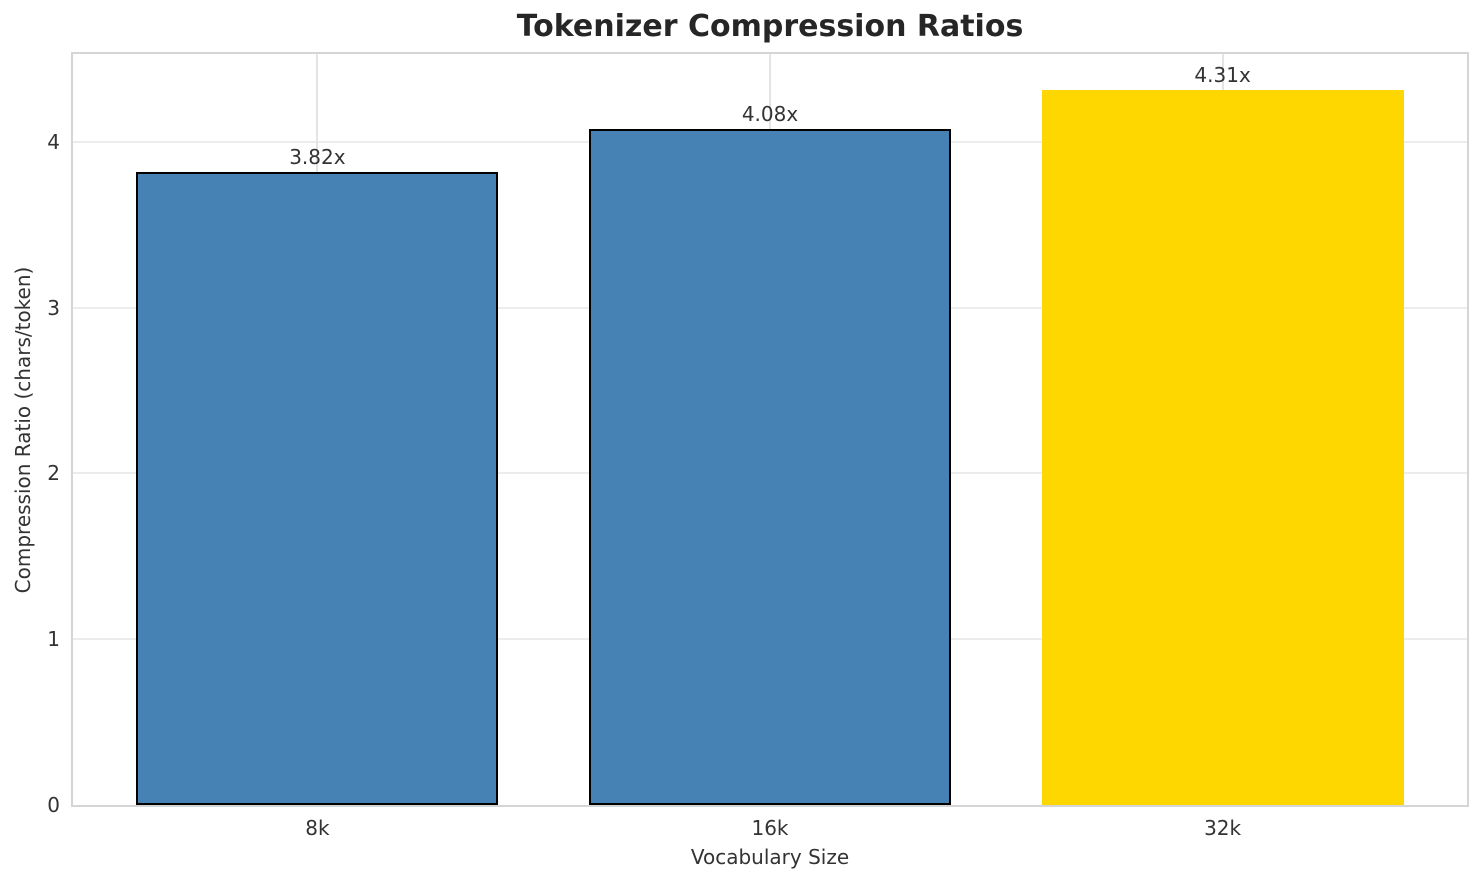 The height and width of the screenshot is (885, 1483). I want to click on y-tick-label-0: 0, so click(53, 805).